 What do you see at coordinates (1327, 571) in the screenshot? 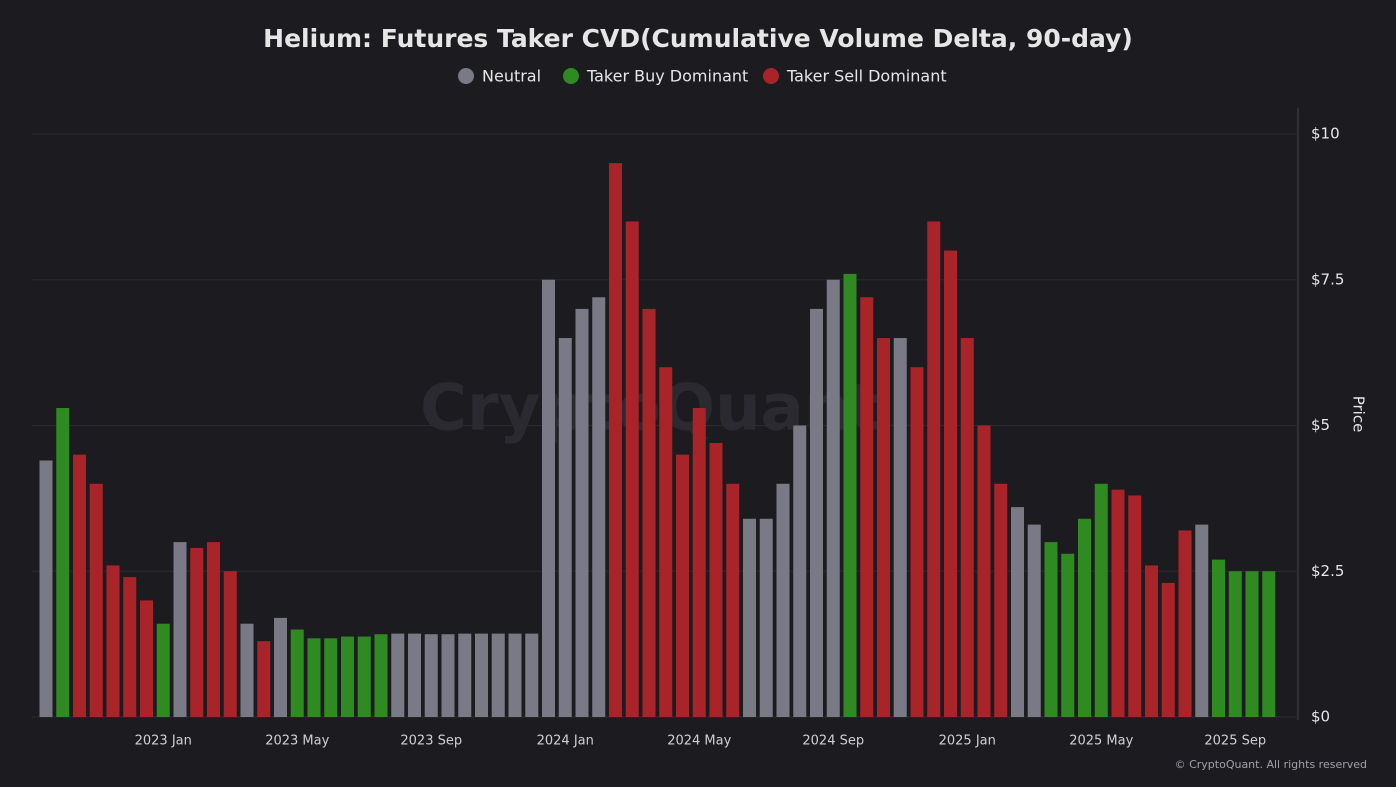
I see `y-tick-label: $2.5` at bounding box center [1327, 571].